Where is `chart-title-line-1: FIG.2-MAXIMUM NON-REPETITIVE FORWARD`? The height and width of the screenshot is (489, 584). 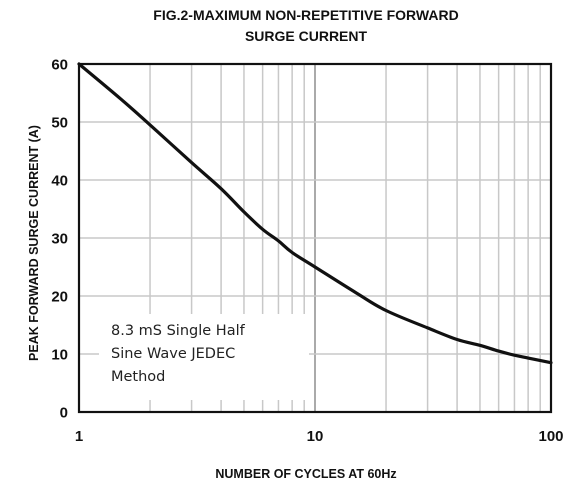 chart-title-line-1: FIG.2-MAXIMUM NON-REPETITIVE FORWARD is located at coordinates (305, 15).